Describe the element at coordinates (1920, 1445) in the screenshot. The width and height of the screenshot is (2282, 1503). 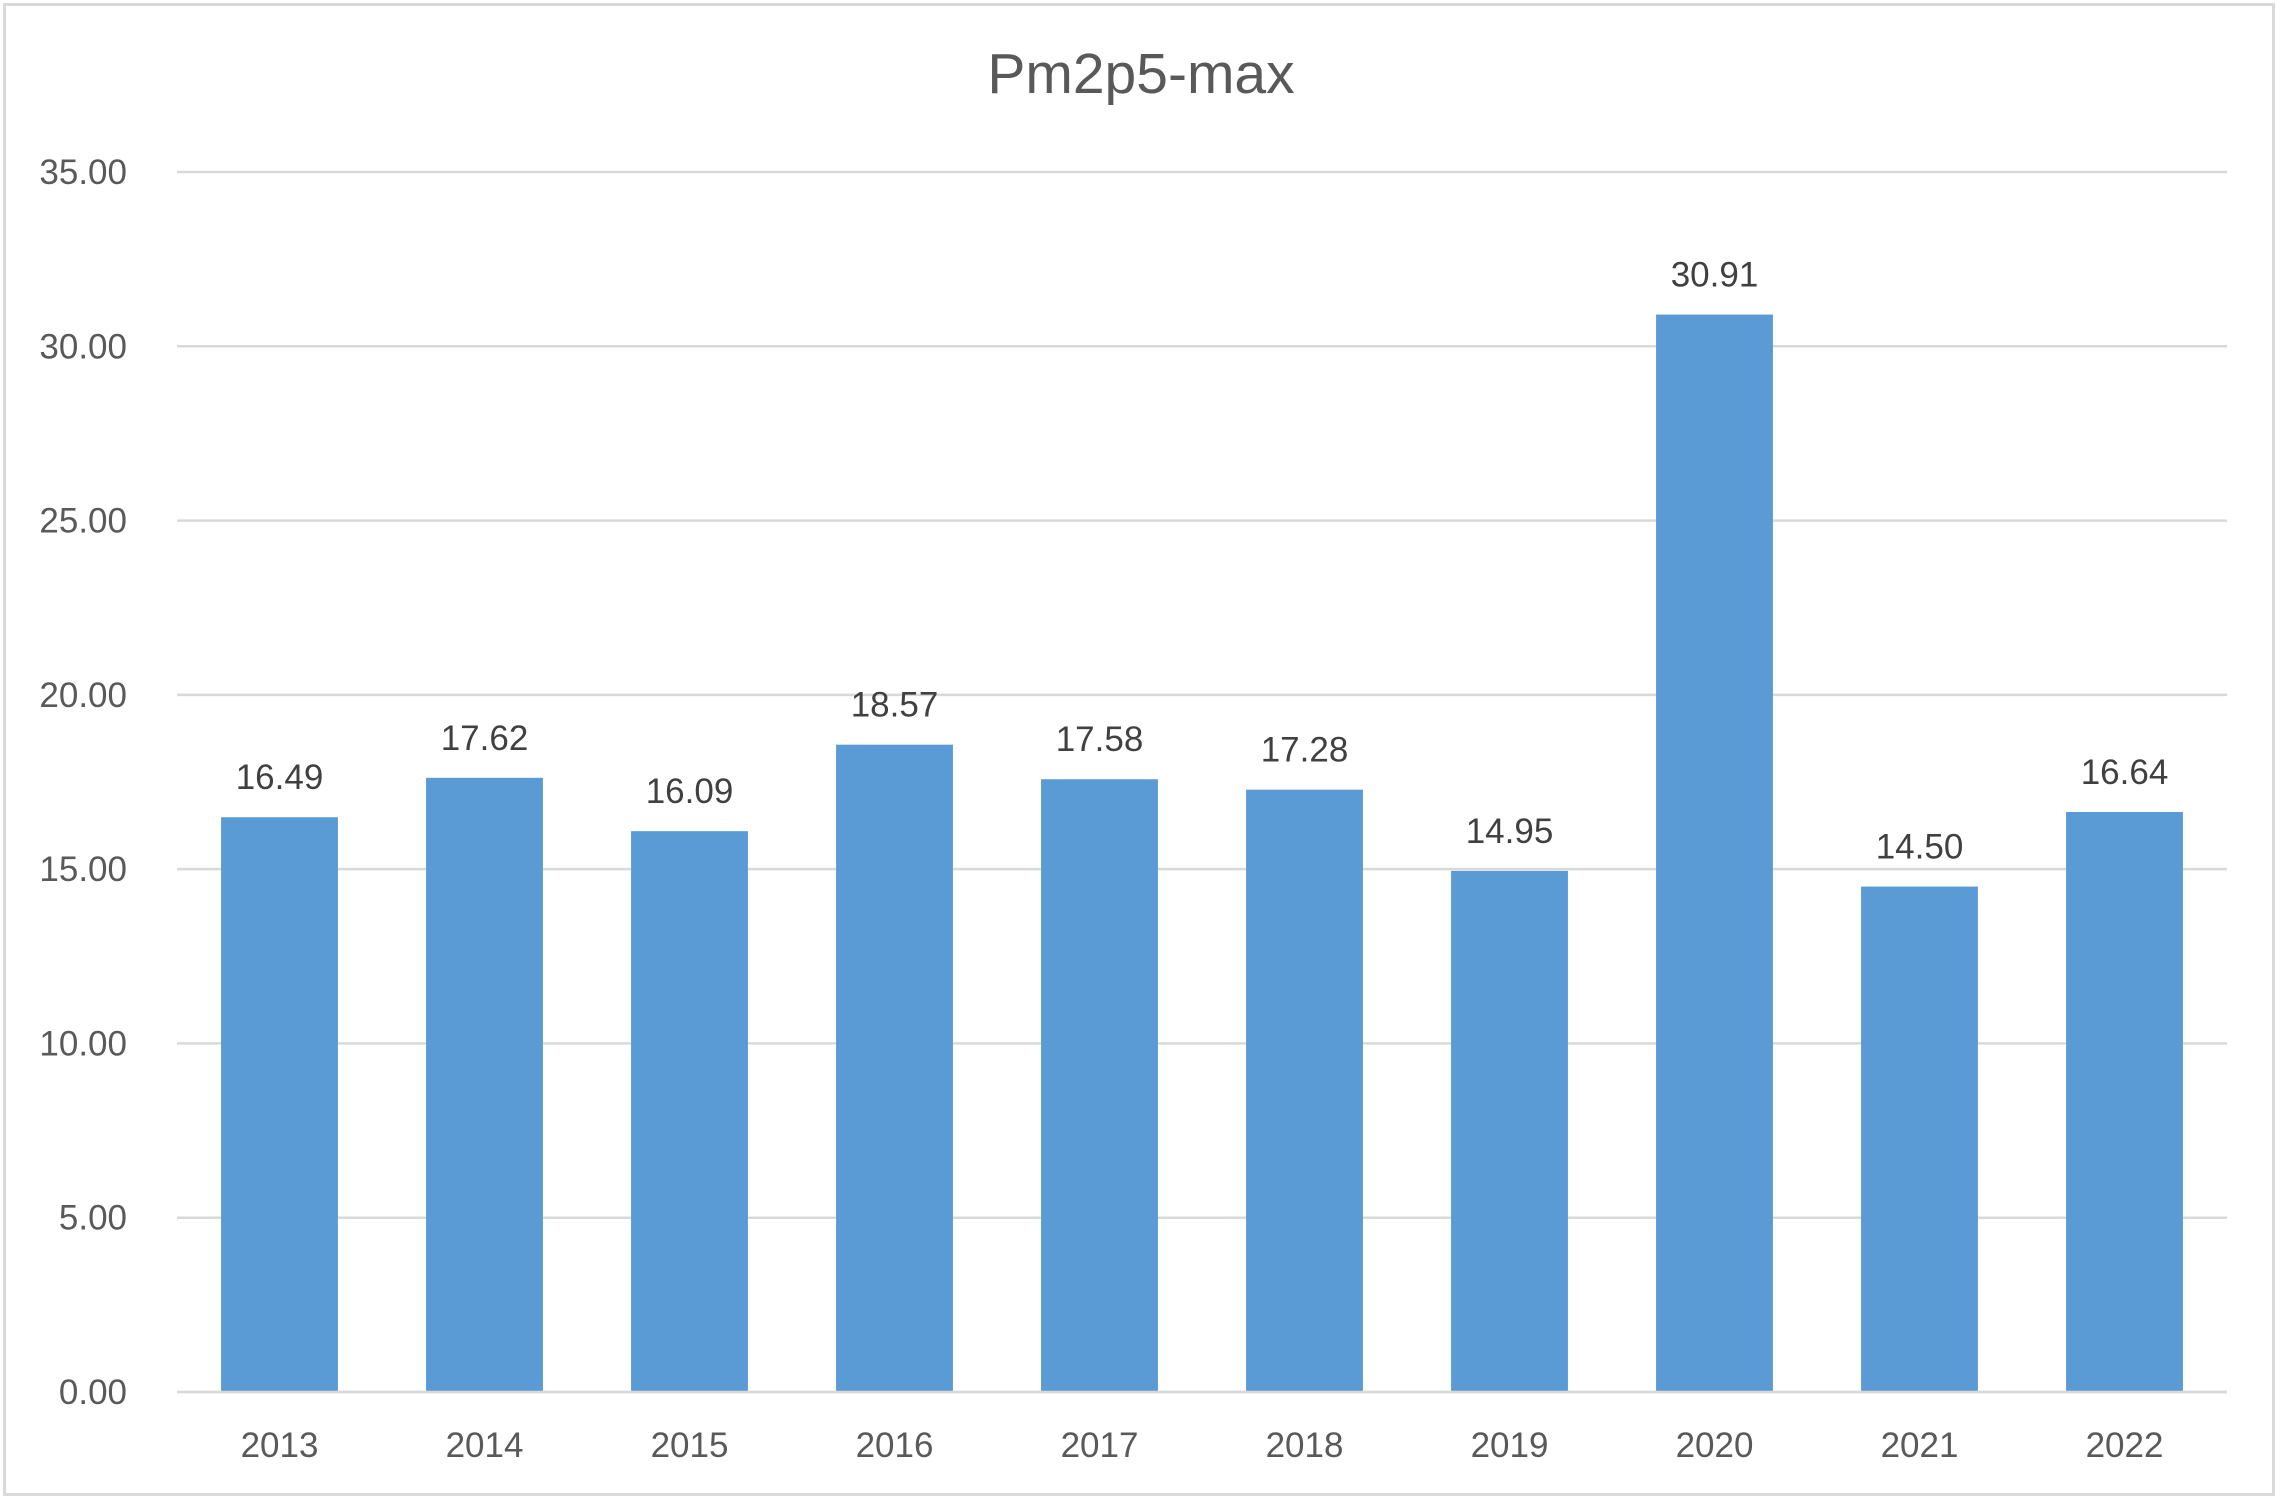
I see `x-tick-label-2021: 2021` at that location.